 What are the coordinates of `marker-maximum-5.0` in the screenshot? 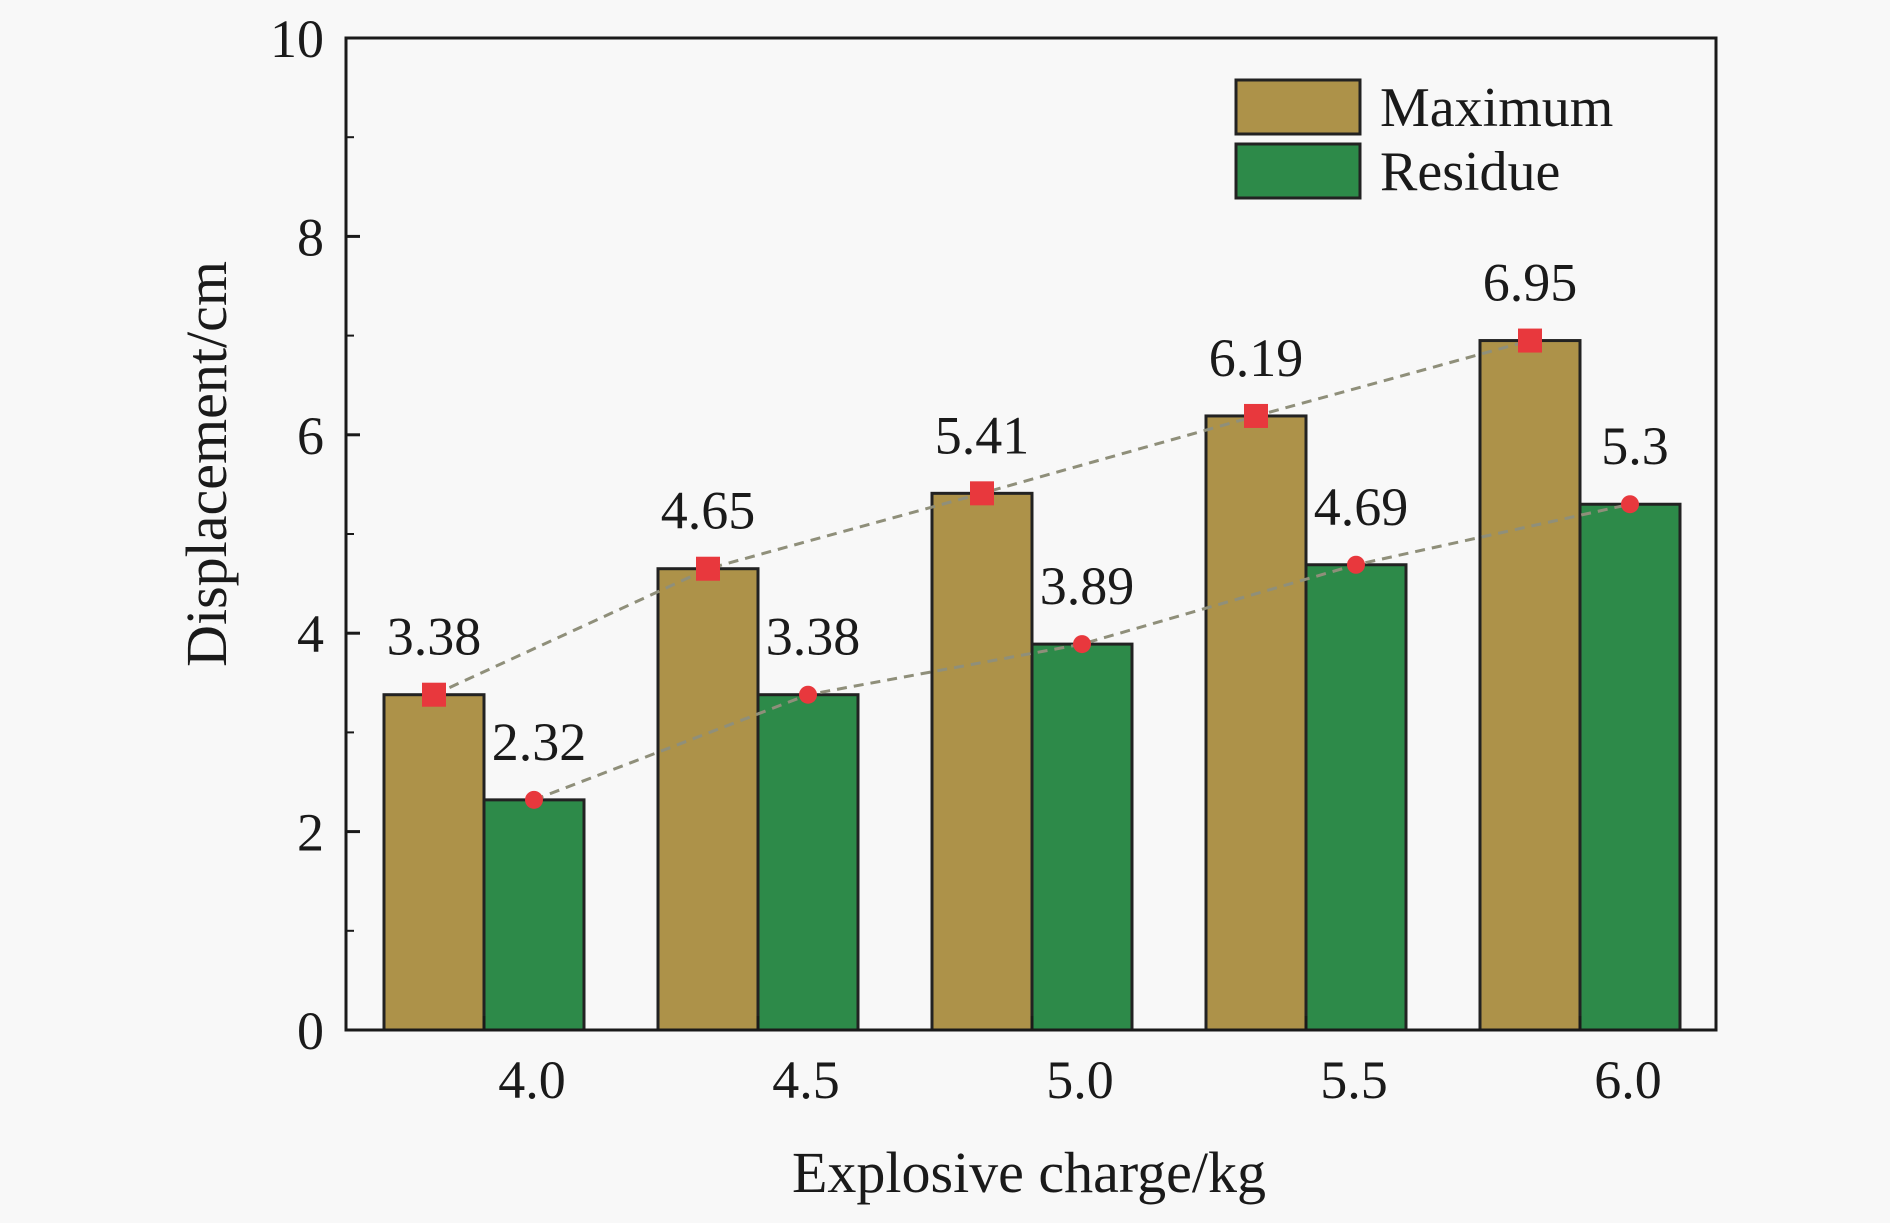 It's located at (982, 493).